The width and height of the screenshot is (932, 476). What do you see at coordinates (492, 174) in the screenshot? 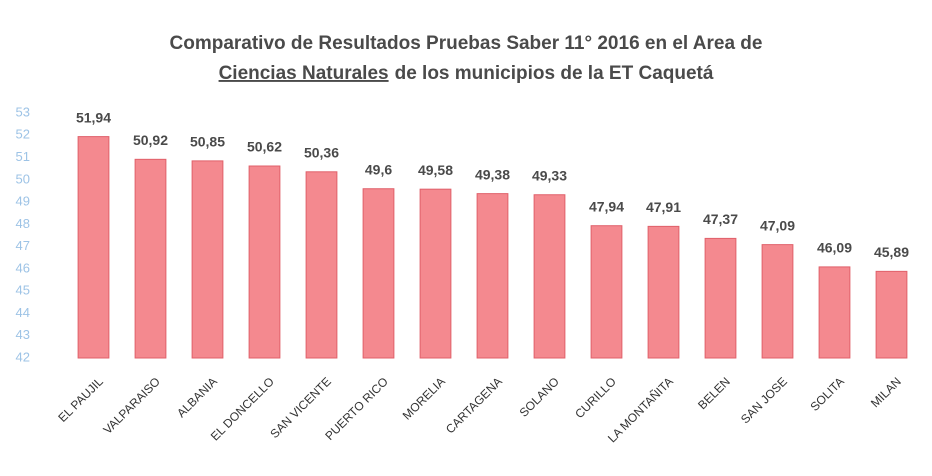
I see `data-label: 49,38` at bounding box center [492, 174].